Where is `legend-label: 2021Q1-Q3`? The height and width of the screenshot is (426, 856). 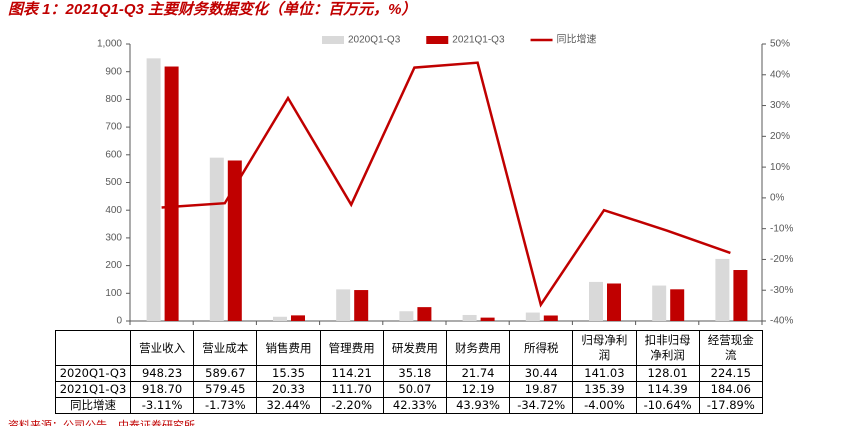
legend-label: 2021Q1-Q3 is located at coordinates (478, 40).